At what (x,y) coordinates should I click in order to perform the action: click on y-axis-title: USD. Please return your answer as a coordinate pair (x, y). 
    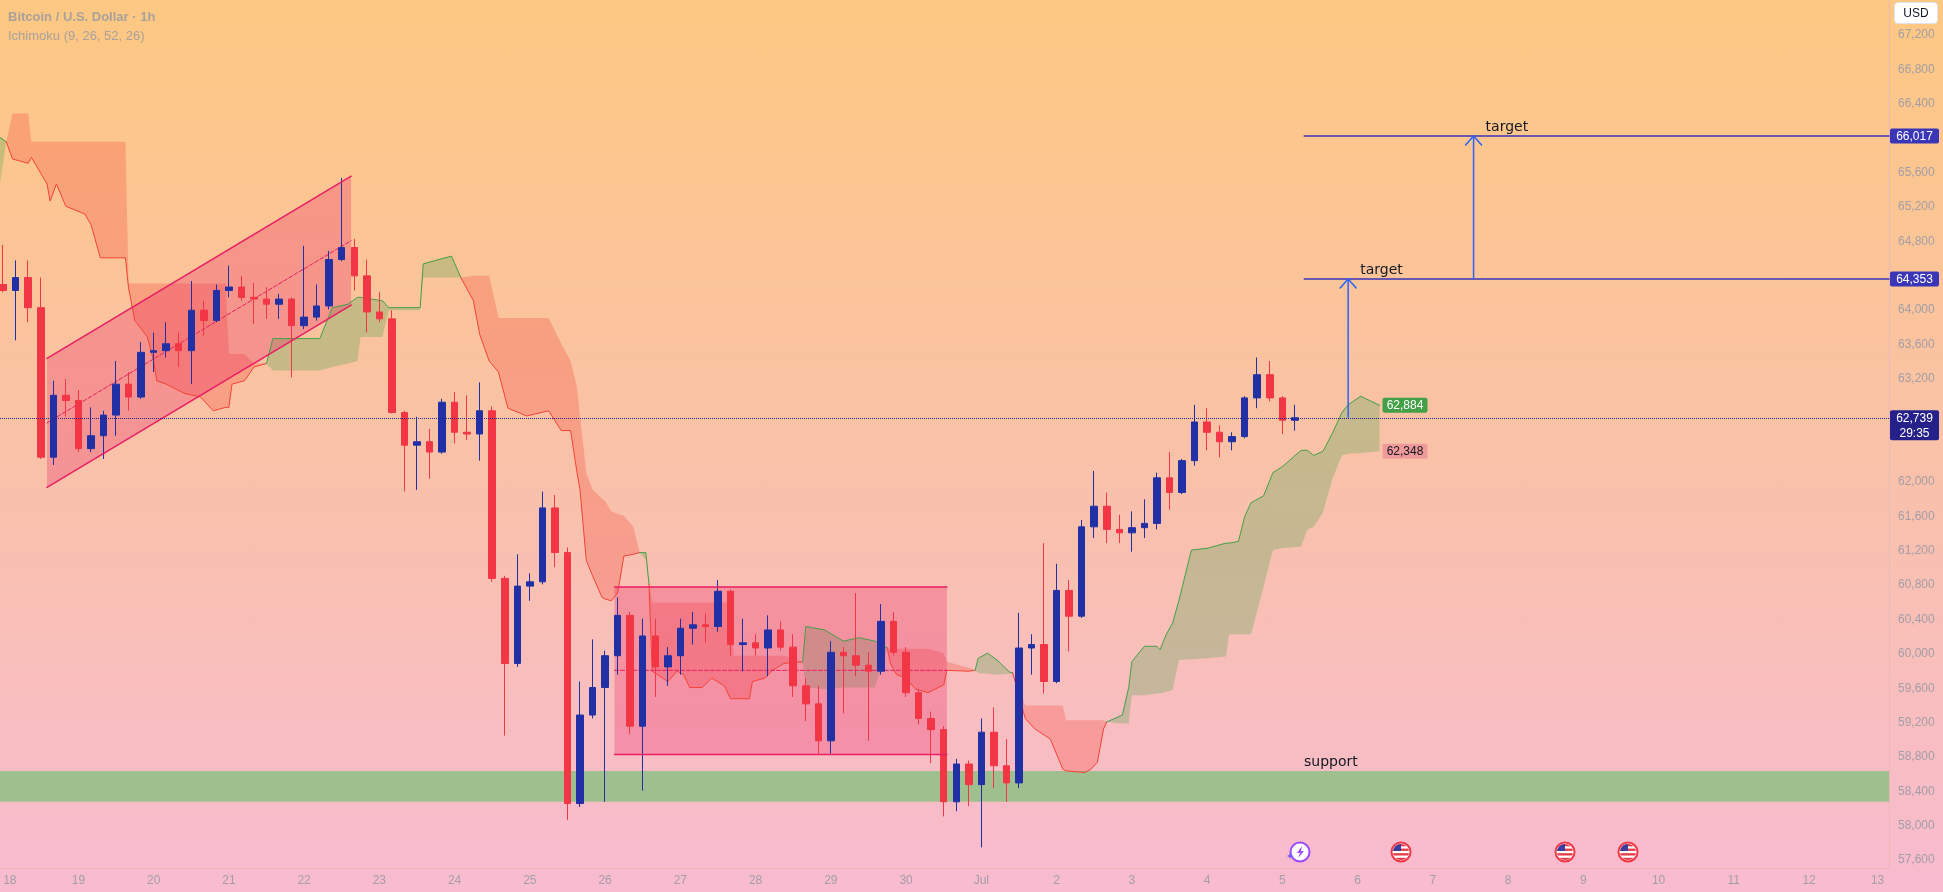
    Looking at the image, I should click on (1916, 13).